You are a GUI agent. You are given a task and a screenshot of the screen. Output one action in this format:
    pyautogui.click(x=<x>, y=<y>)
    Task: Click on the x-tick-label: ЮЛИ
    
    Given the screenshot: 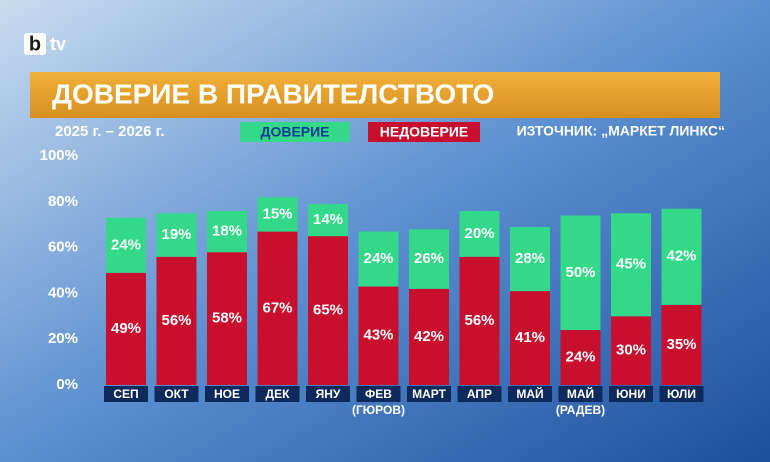 What is the action you would take?
    pyautogui.click(x=681, y=394)
    